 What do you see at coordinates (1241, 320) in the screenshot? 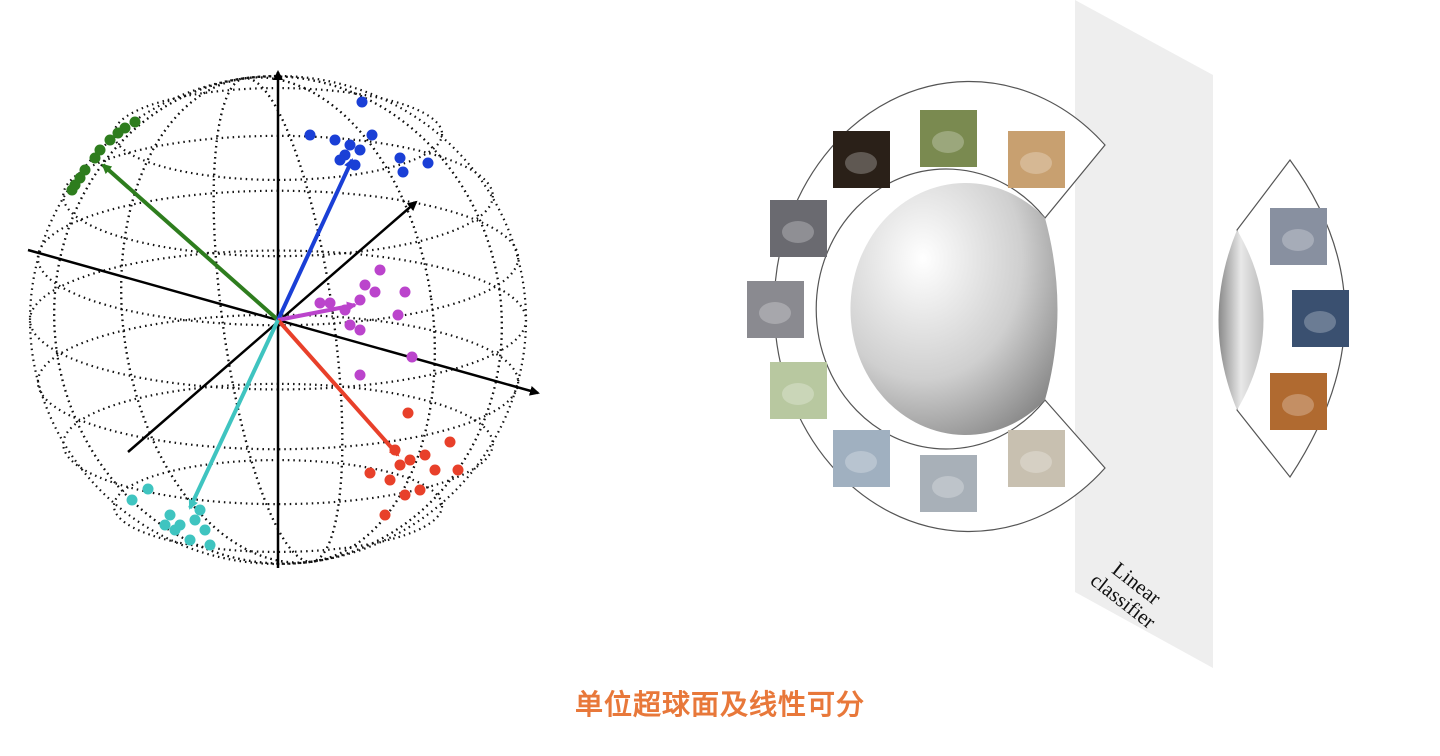
I see `sphere-cap` at bounding box center [1241, 320].